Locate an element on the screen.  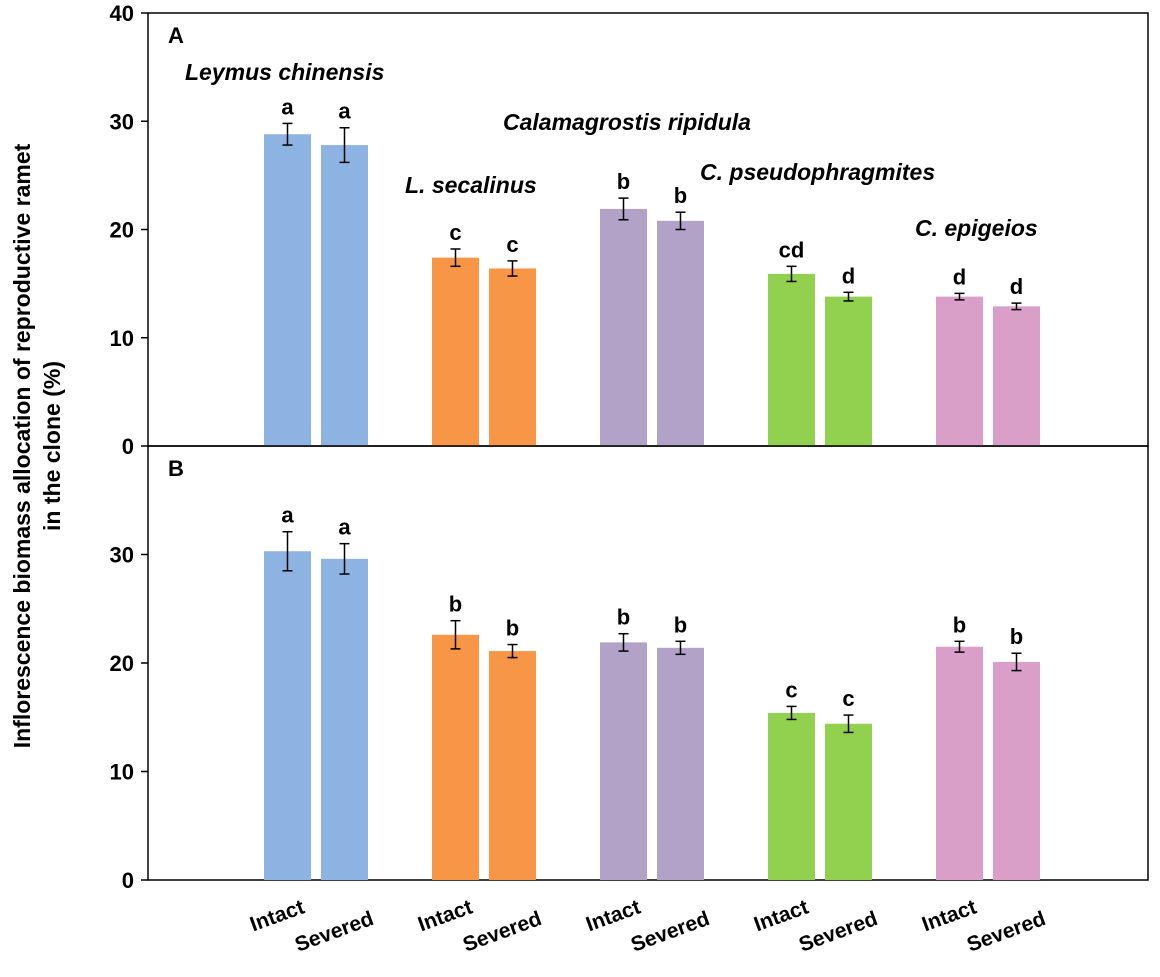
bar-A-5-severed is located at coordinates (1016, 376).